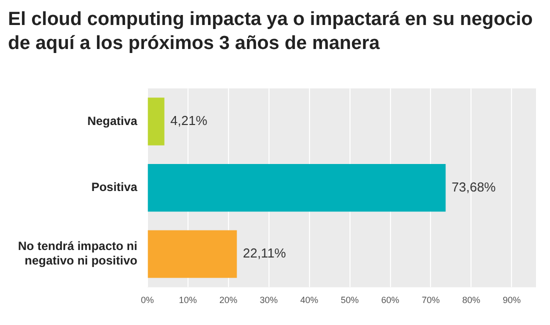 The width and height of the screenshot is (550, 325). Describe the element at coordinates (390, 300) in the screenshot. I see `x-tick-label: 60%` at that location.